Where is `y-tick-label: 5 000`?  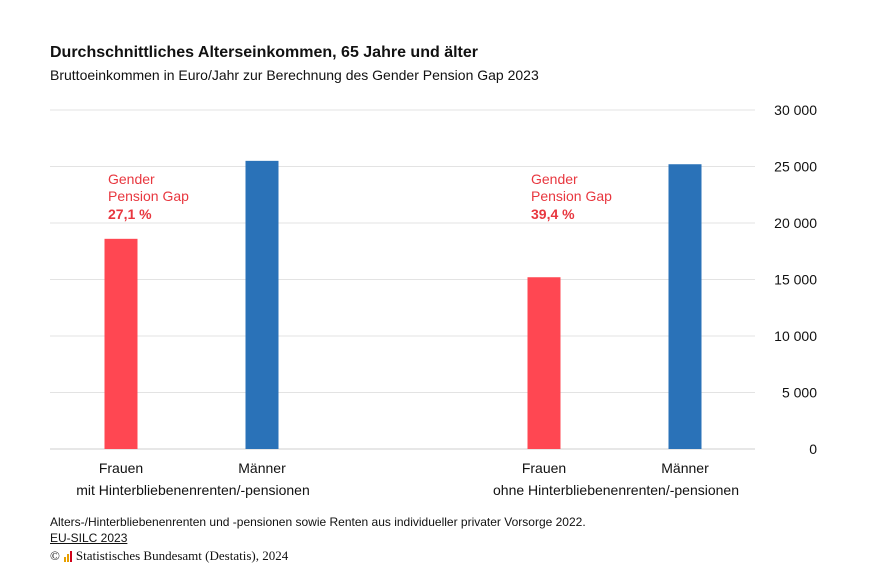 y-tick-label: 5 000 is located at coordinates (799, 393).